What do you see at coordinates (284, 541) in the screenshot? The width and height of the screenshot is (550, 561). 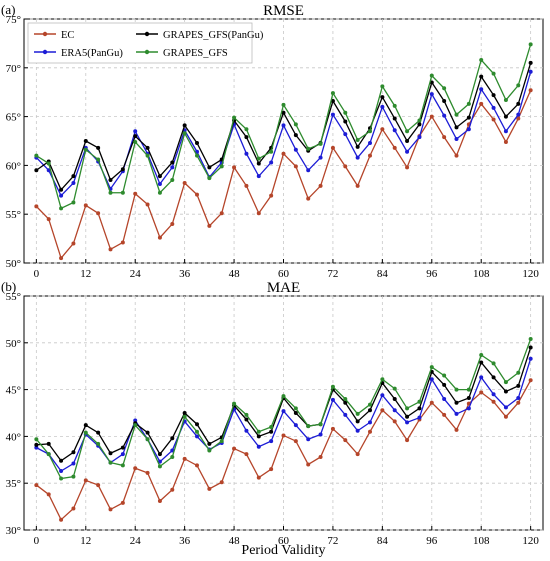 I see `x-tick-label: 60` at bounding box center [284, 541].